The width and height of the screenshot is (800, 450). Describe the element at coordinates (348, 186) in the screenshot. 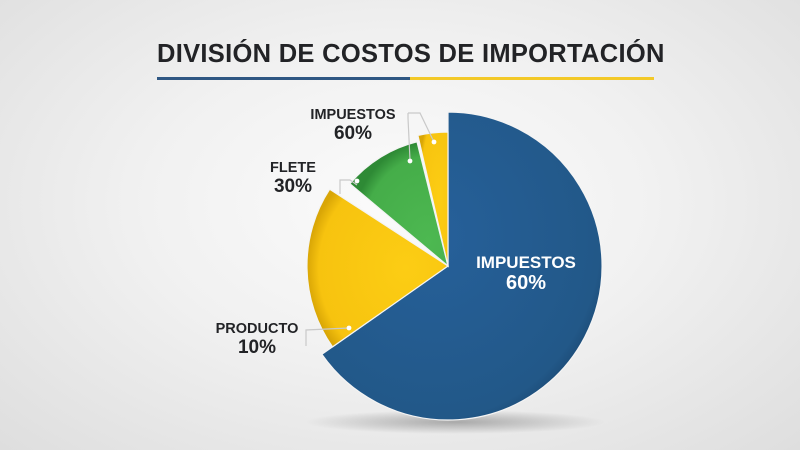

I see `leader-line-flete` at that location.